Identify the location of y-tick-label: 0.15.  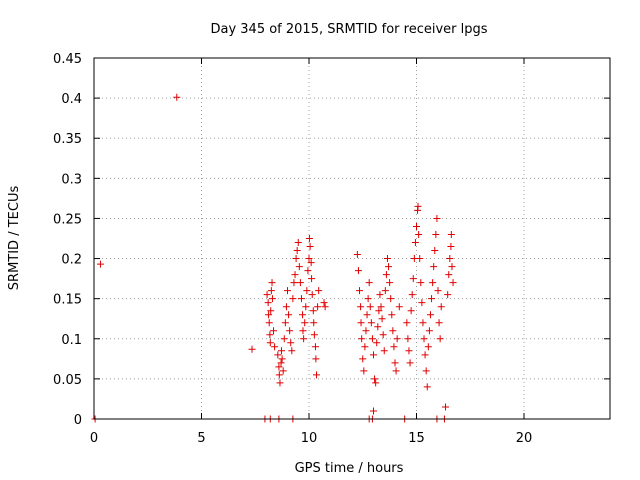
(67, 300).